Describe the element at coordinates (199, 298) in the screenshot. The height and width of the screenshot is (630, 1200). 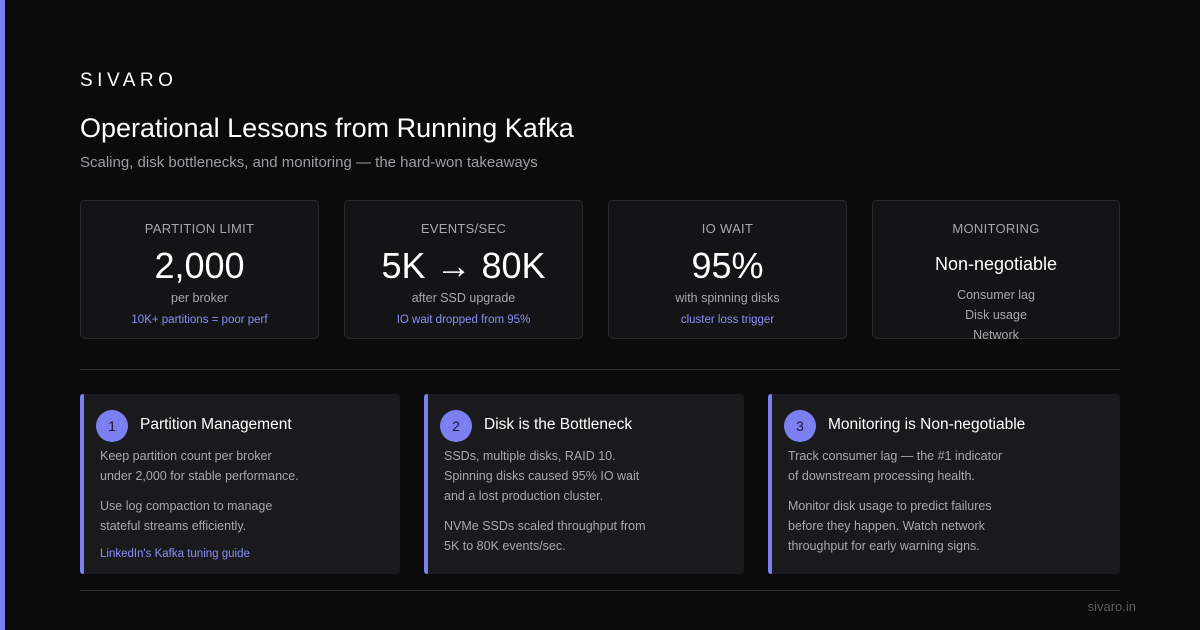
I see `stat-desc: per broker` at that location.